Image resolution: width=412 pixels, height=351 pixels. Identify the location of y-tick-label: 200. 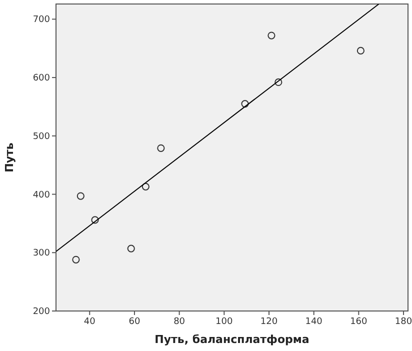
(41, 312).